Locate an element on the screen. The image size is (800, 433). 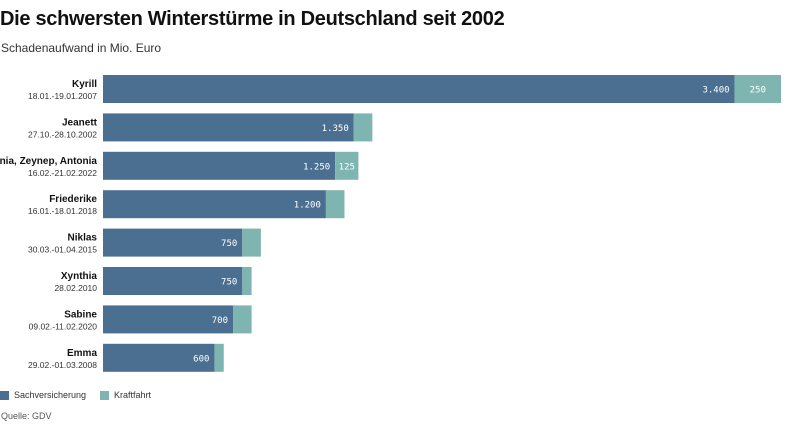
category-name: Friederike is located at coordinates (73, 199).